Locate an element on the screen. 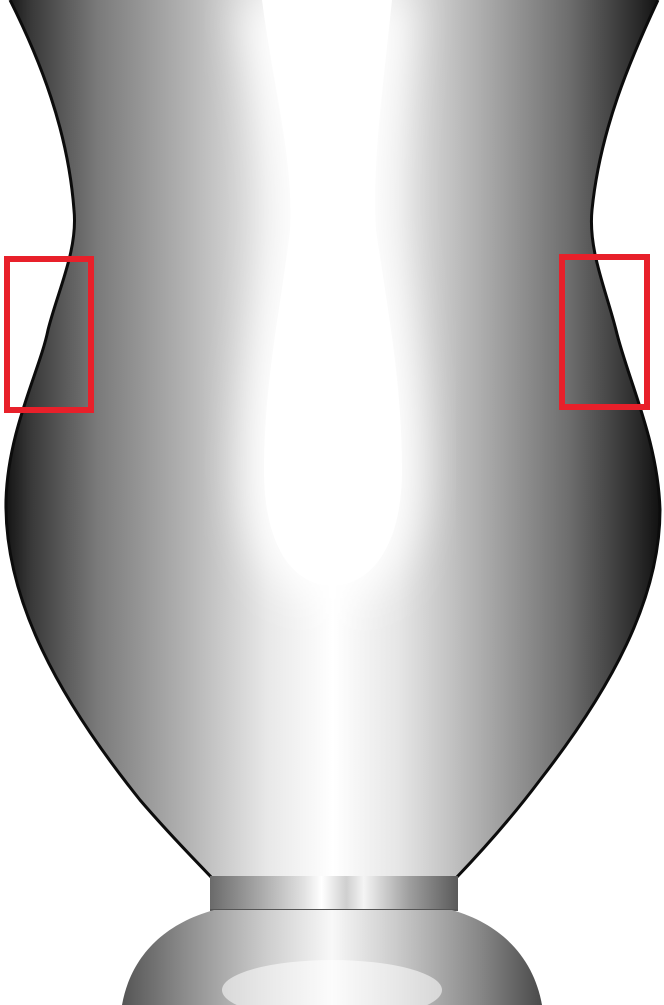 The height and width of the screenshot is (1005, 664). left-contour-highlight is located at coordinates (49, 334).